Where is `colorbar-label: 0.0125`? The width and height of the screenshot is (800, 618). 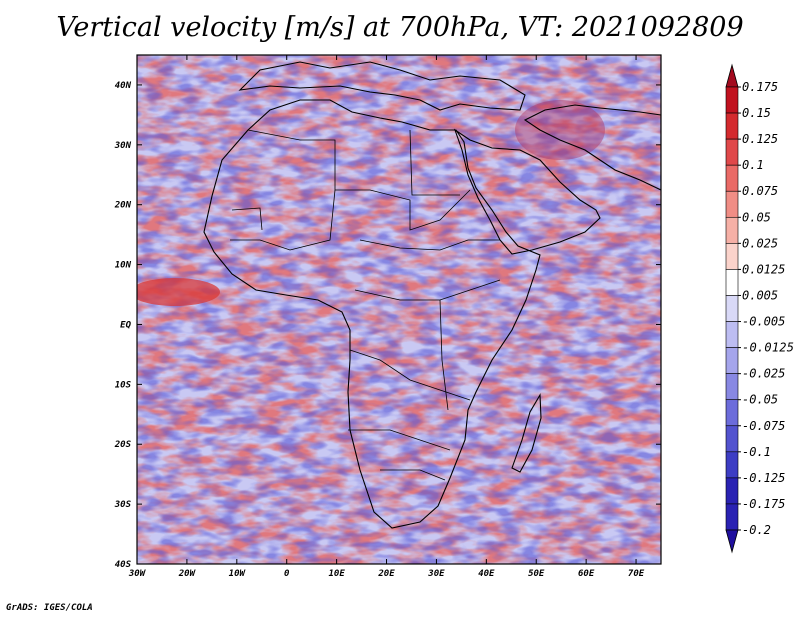
colorbar-label: 0.0125 is located at coordinates (763, 269).